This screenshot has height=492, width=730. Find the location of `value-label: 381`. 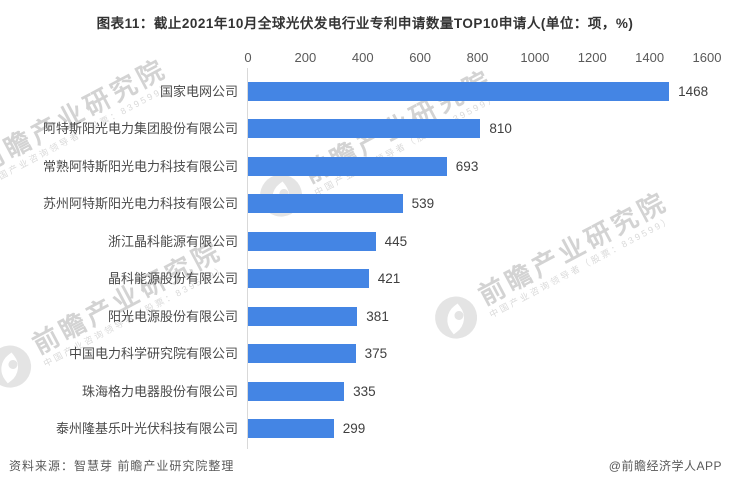

value-label: 381 is located at coordinates (377, 316).